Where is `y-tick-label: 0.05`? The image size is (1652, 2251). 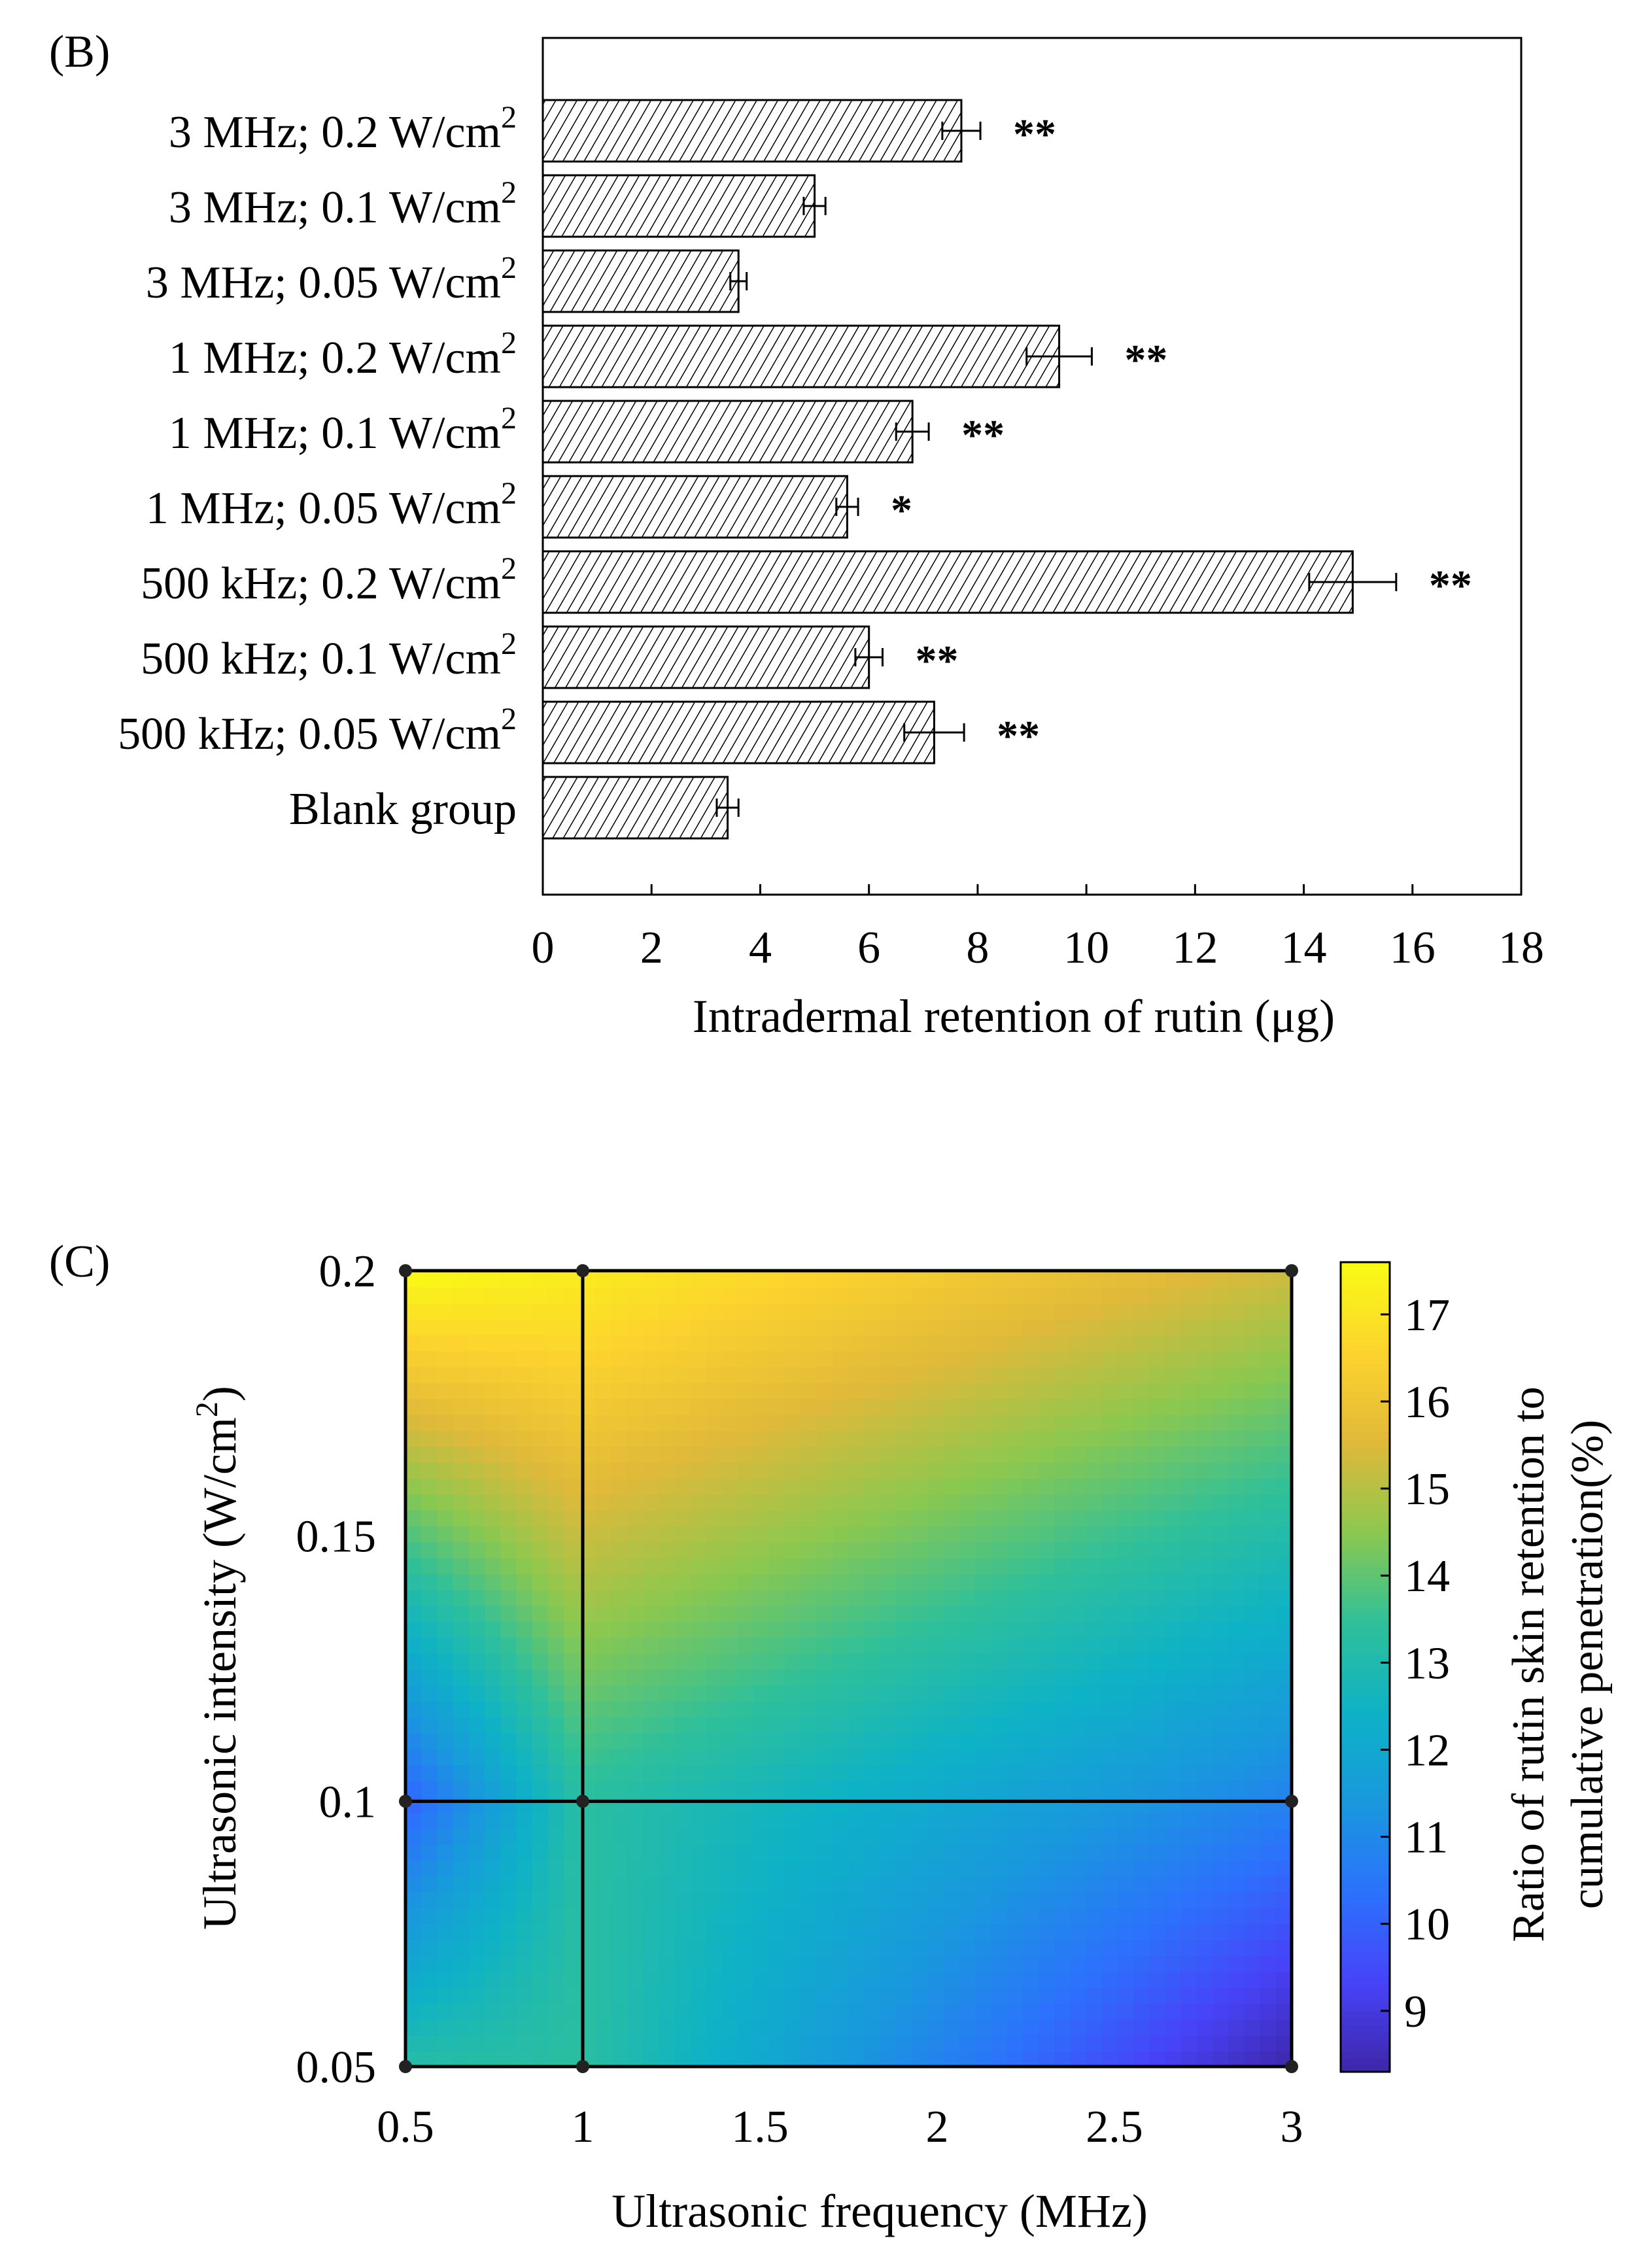 y-tick-label: 0.05 is located at coordinates (337, 2067).